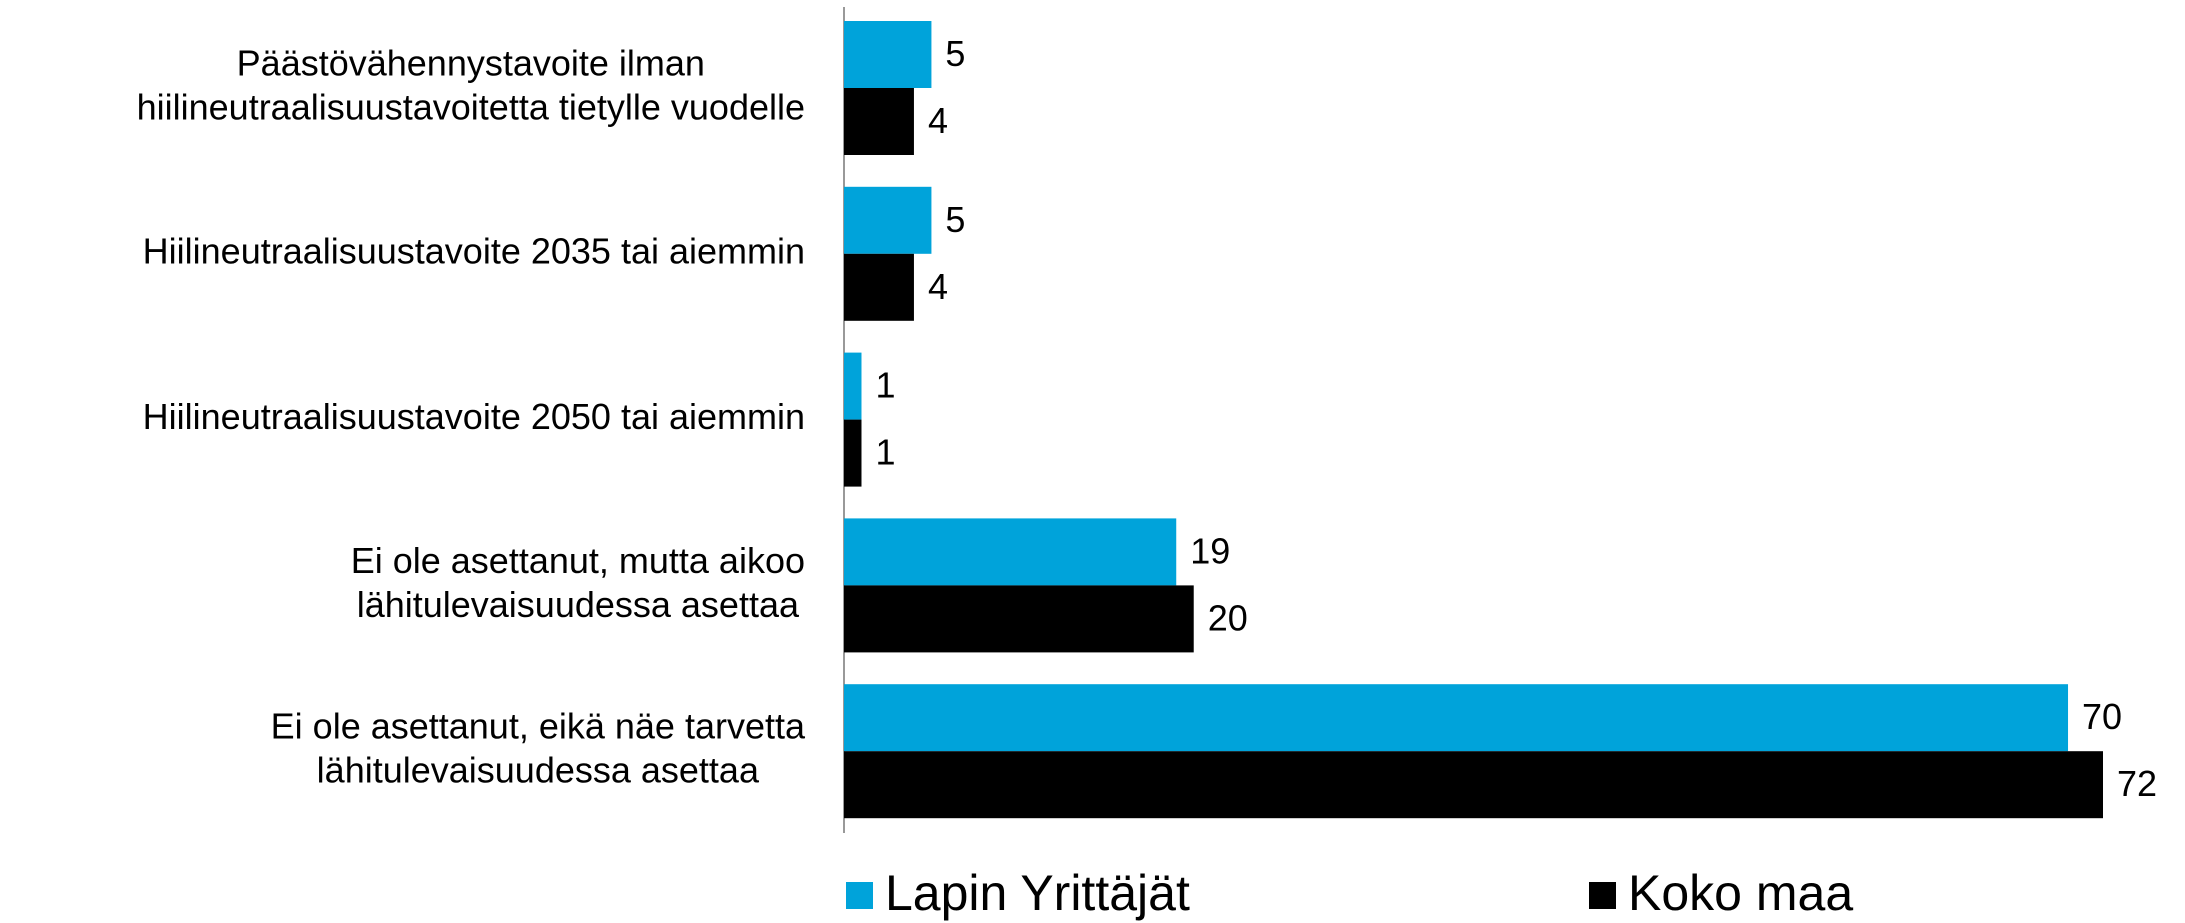  What do you see at coordinates (1210, 550) in the screenshot?
I see `value-label: 19` at bounding box center [1210, 550].